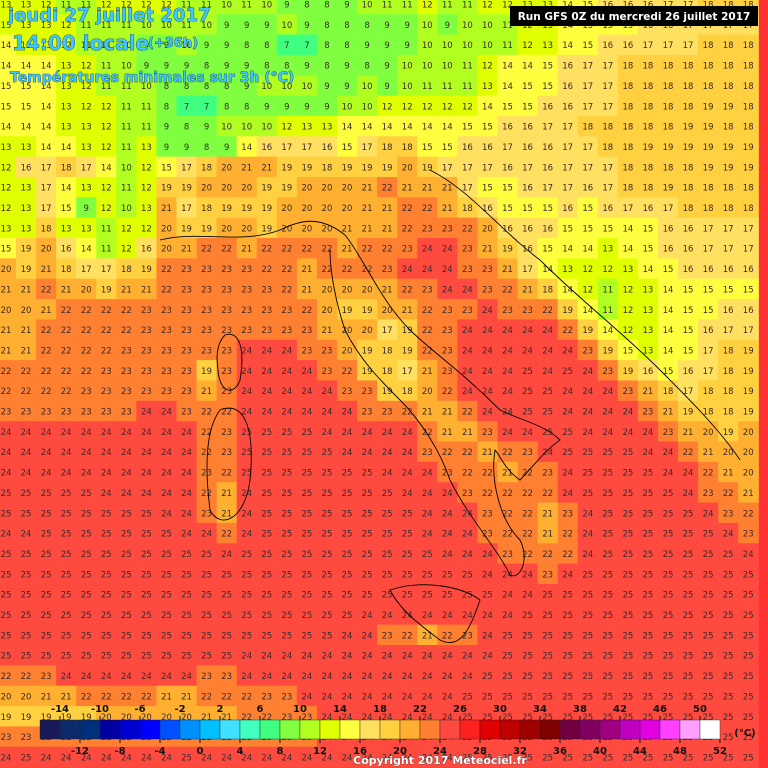 This screenshot has height=768, width=768. Describe the element at coordinates (152, 78) in the screenshot. I see `subtitle: Températures minimales sur 3h (°C)` at that location.